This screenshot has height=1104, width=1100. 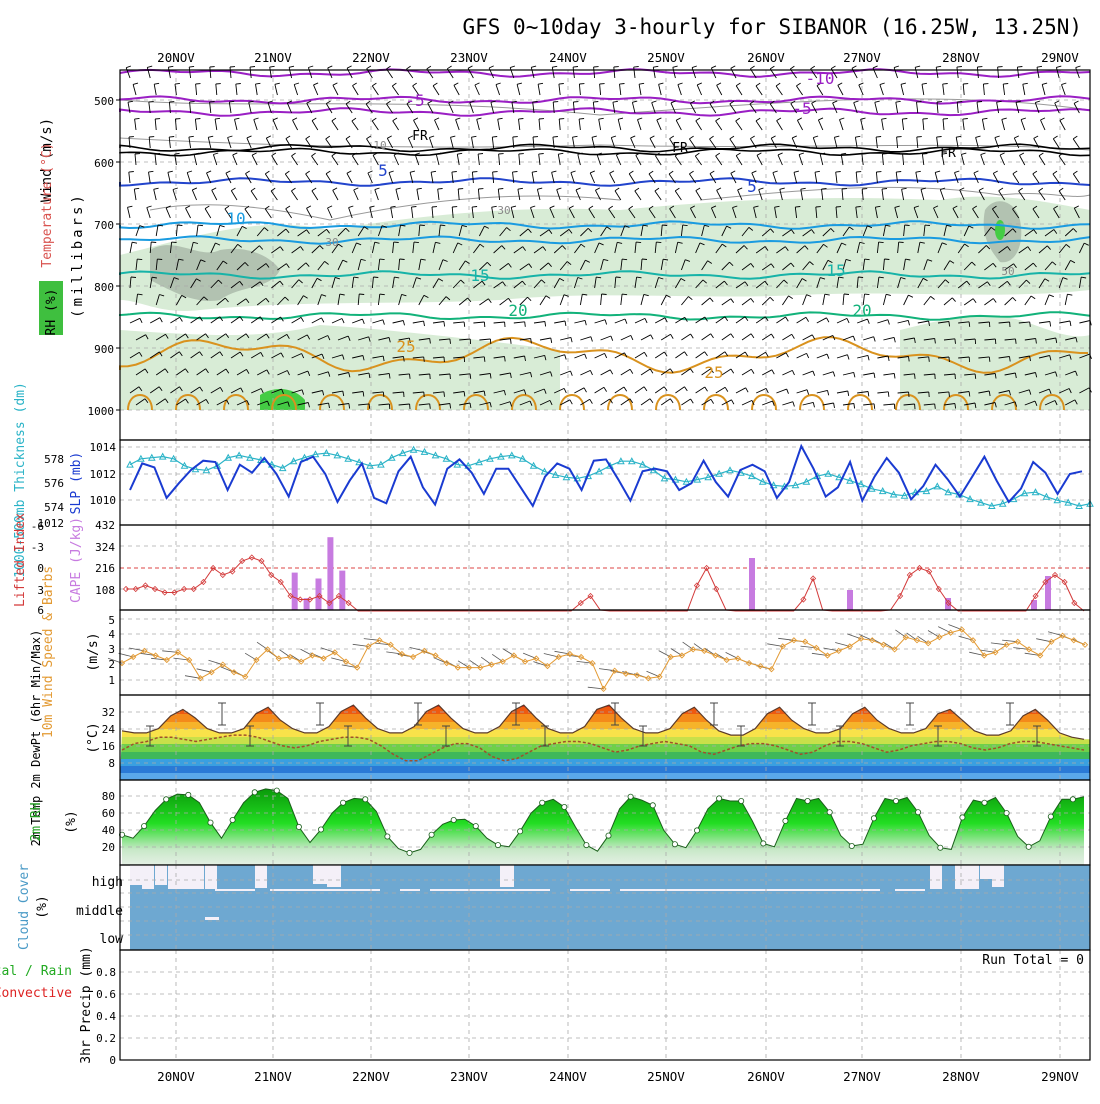 I want to click on temp-contour-25-blob, so click(x=764, y=402).